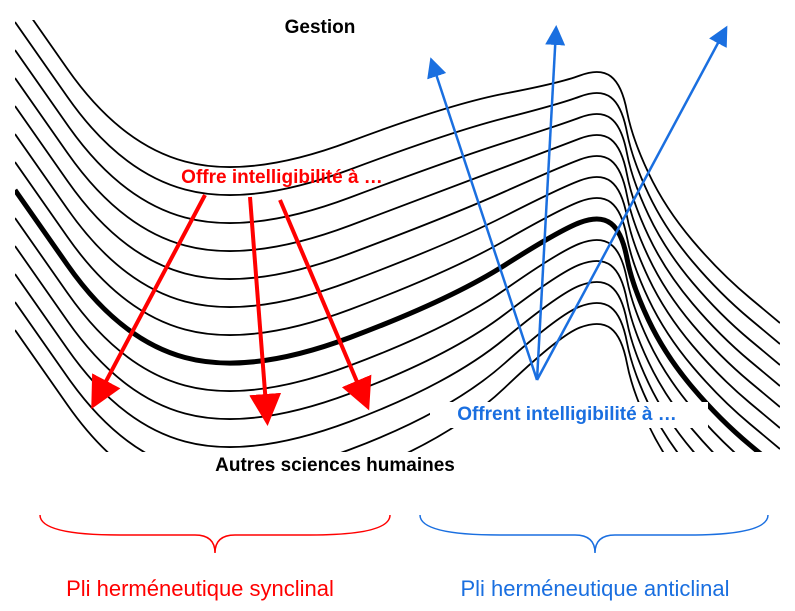  I want to click on top-label: Gestion, so click(320, 27).